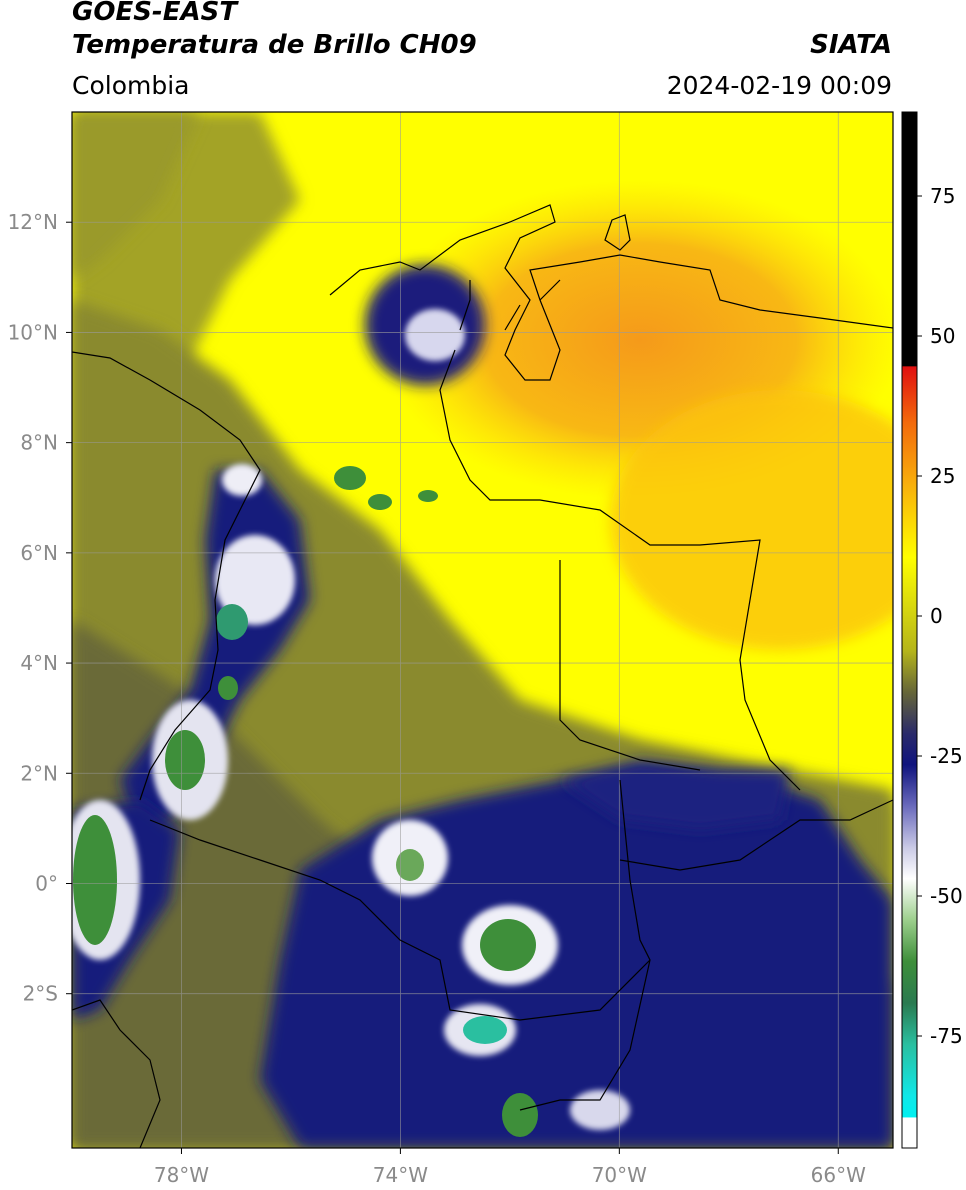  Describe the element at coordinates (131, 85) in the screenshot. I see `region-label: Colombia` at that location.